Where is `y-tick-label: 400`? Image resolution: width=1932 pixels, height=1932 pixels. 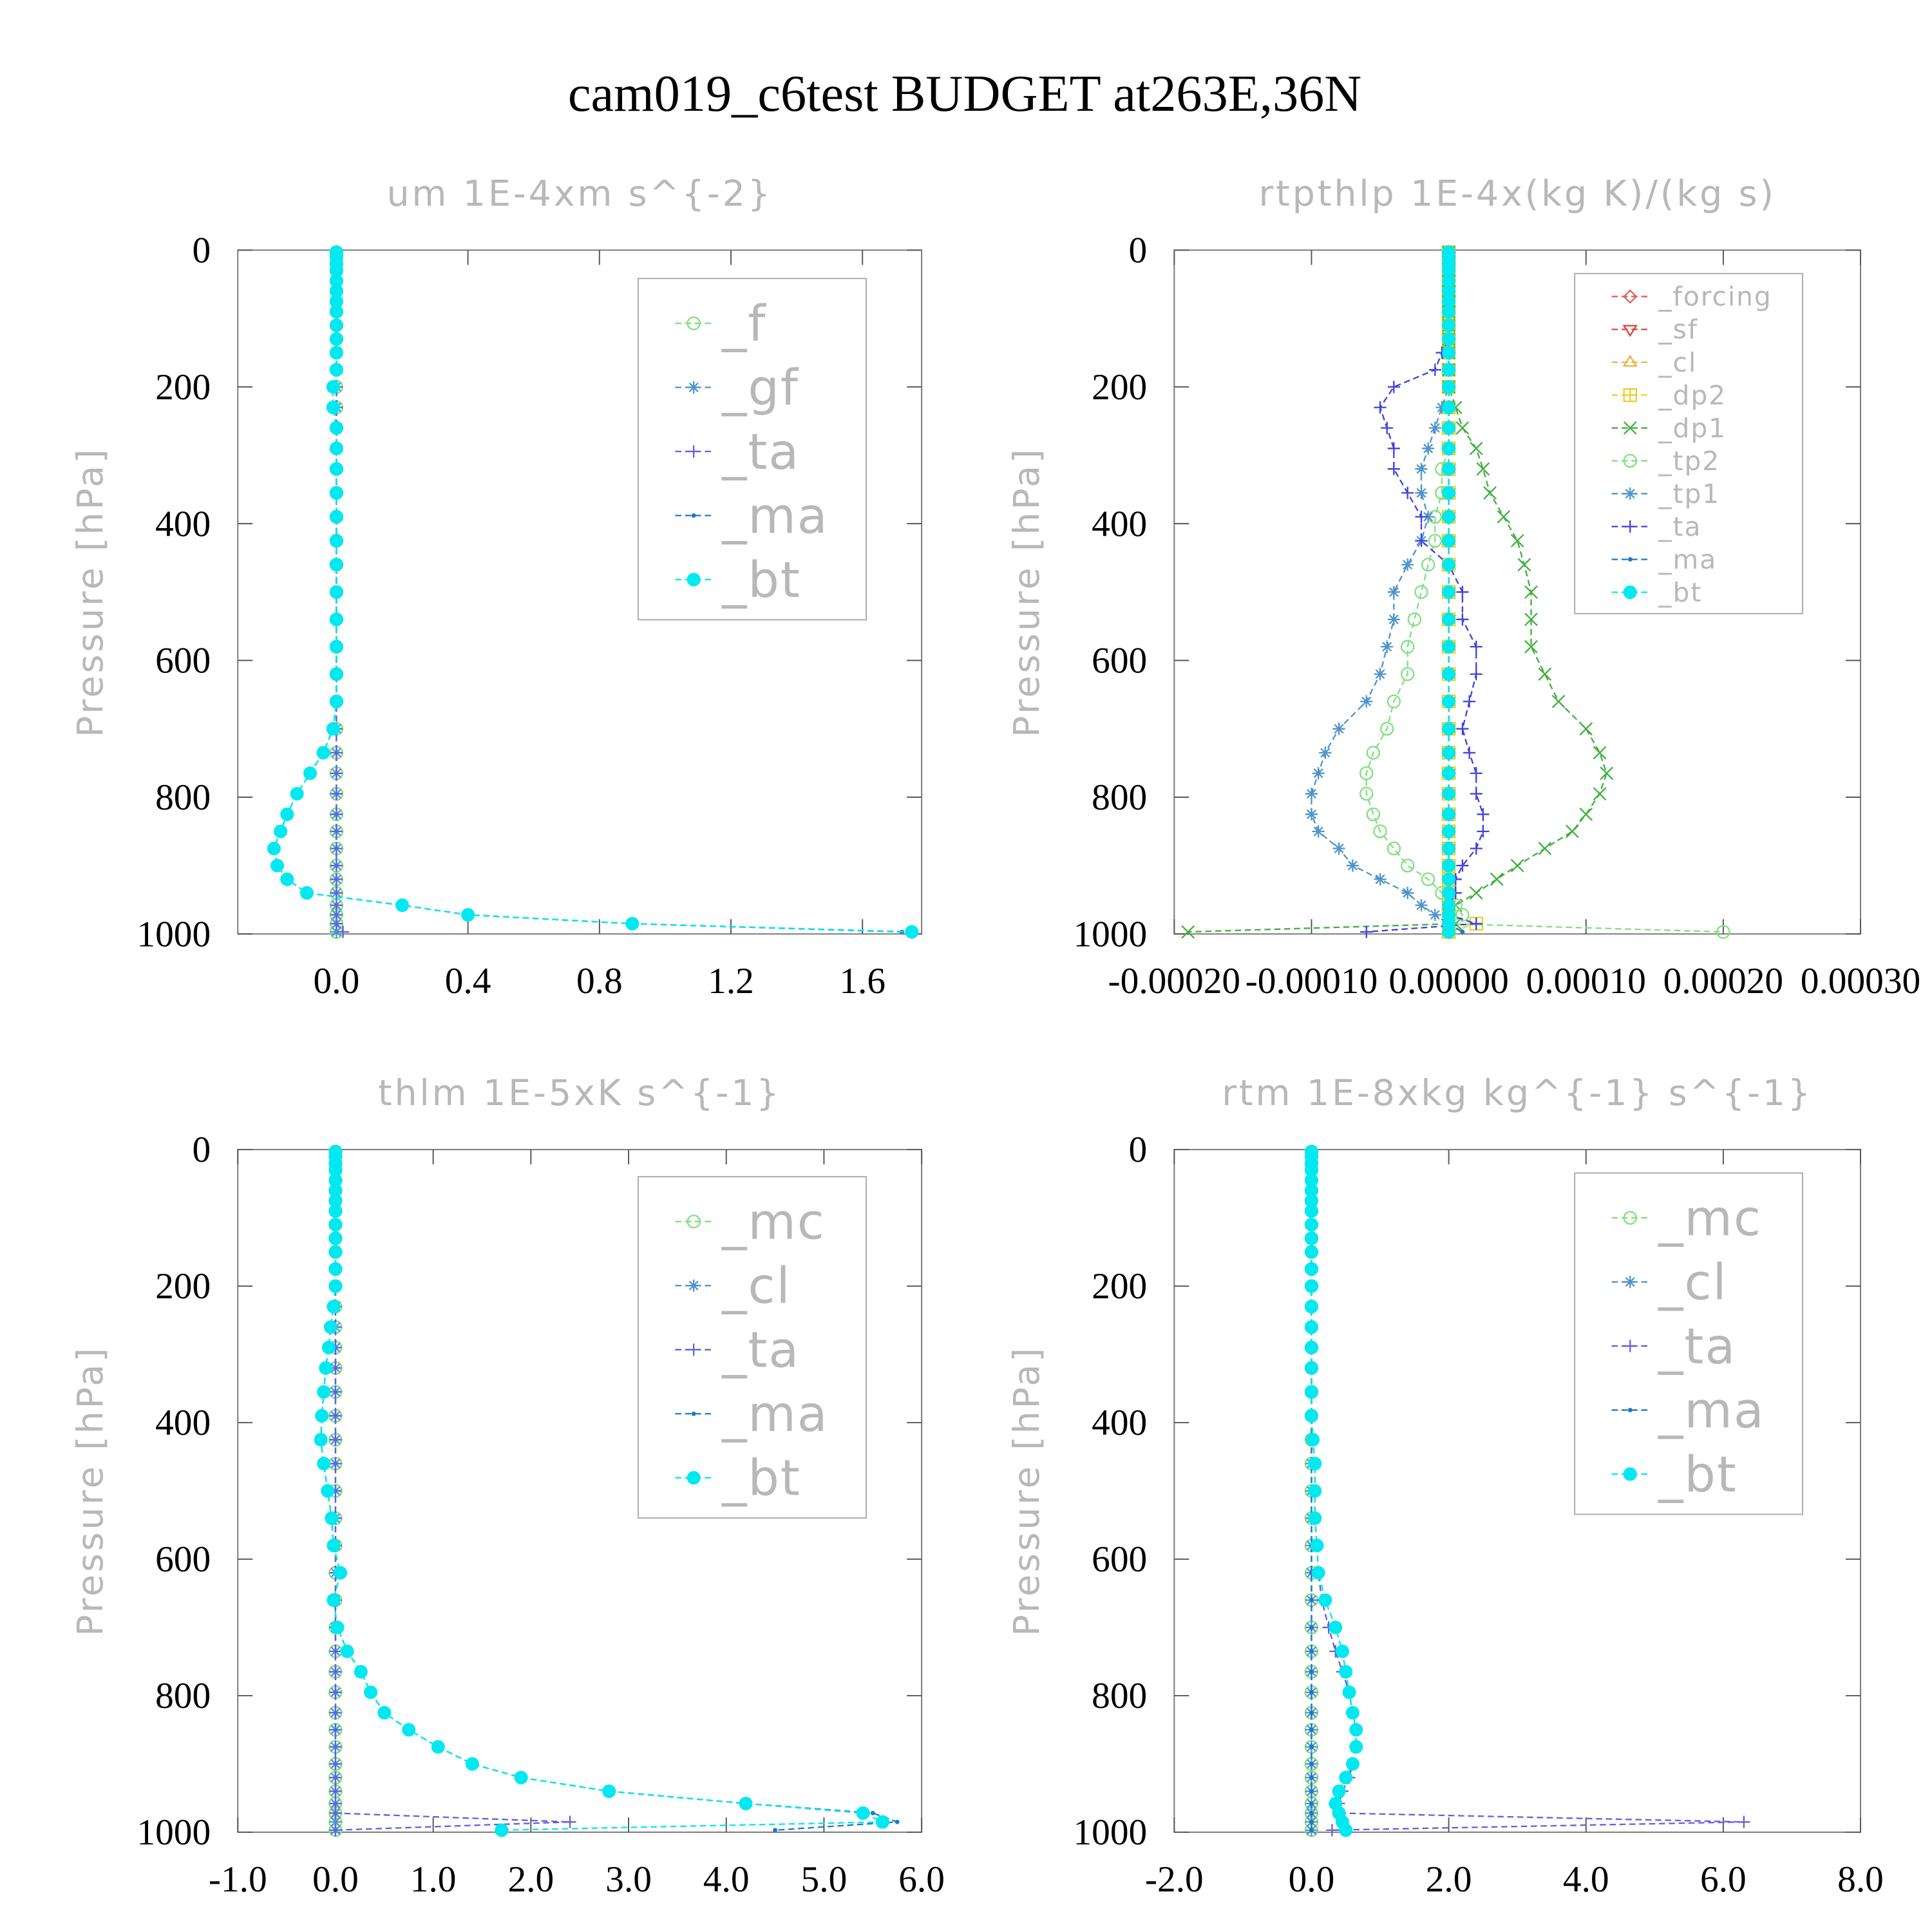 y-tick-label: 400 is located at coordinates (1119, 1423).